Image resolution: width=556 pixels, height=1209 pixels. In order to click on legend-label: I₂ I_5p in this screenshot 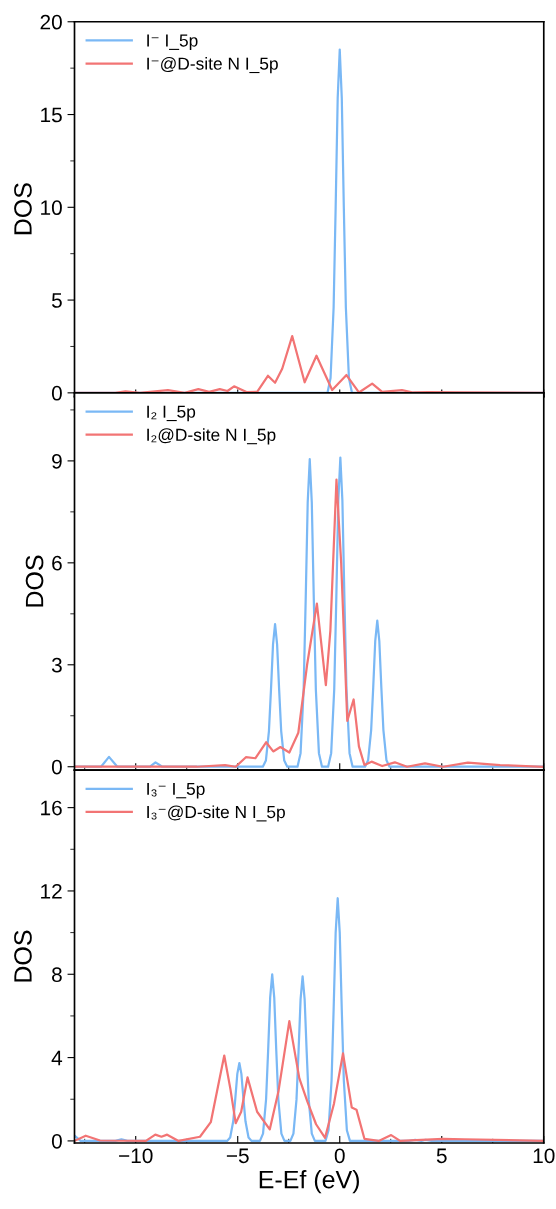, I will do `click(171, 413)`.